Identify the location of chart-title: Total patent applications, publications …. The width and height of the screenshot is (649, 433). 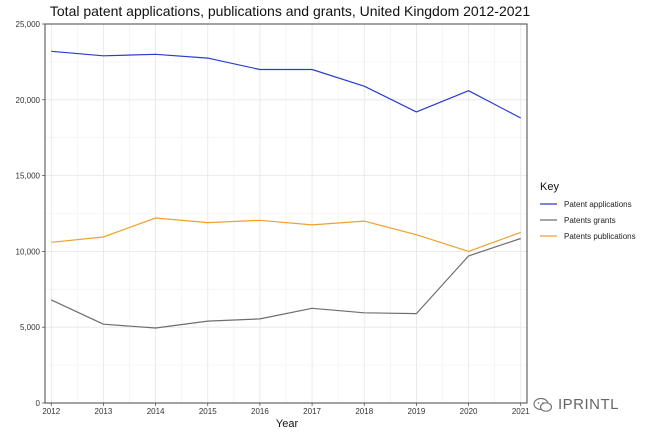
(290, 11).